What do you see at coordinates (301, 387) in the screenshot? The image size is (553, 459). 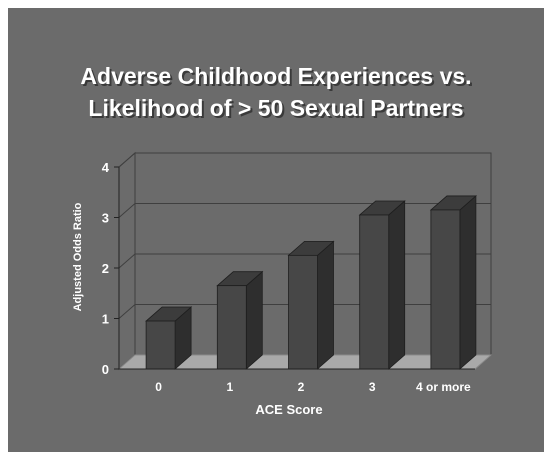 I see `x-tick-label: 2` at bounding box center [301, 387].